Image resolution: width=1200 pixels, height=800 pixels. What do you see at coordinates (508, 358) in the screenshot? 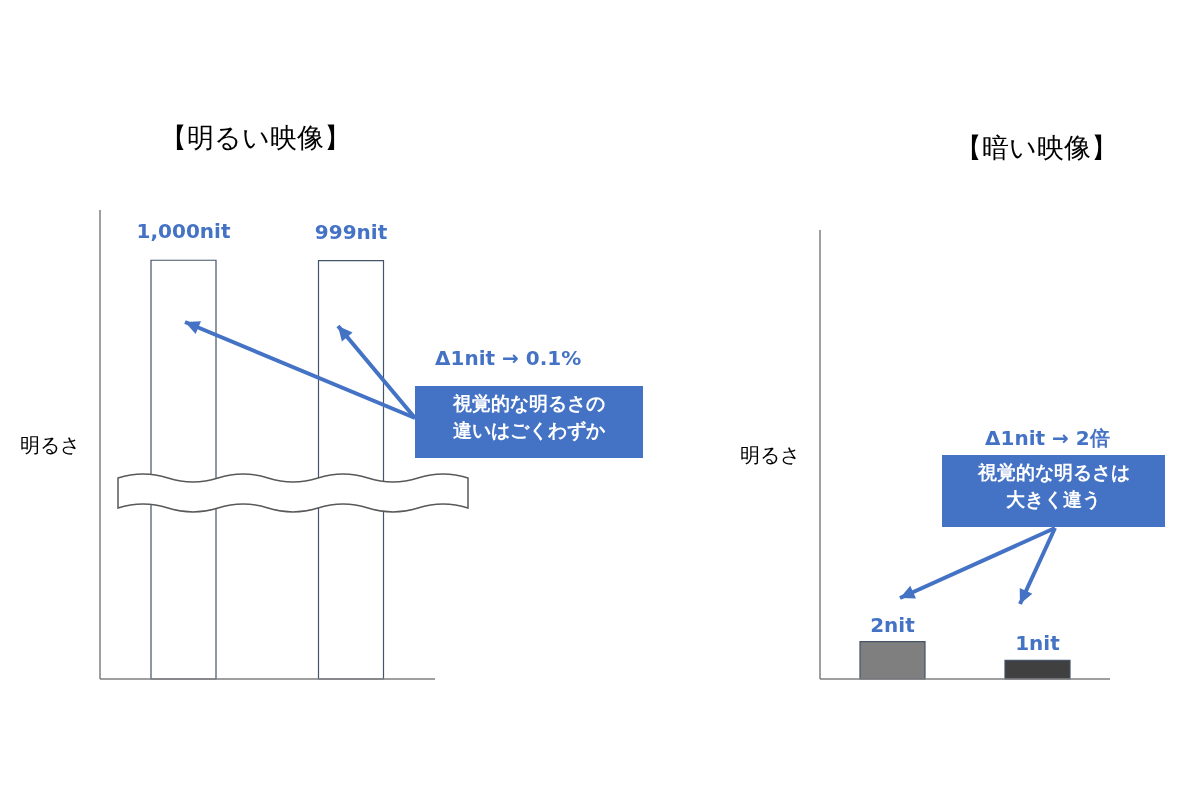
I see `annotation: Δ1nit → 0.1%` at bounding box center [508, 358].